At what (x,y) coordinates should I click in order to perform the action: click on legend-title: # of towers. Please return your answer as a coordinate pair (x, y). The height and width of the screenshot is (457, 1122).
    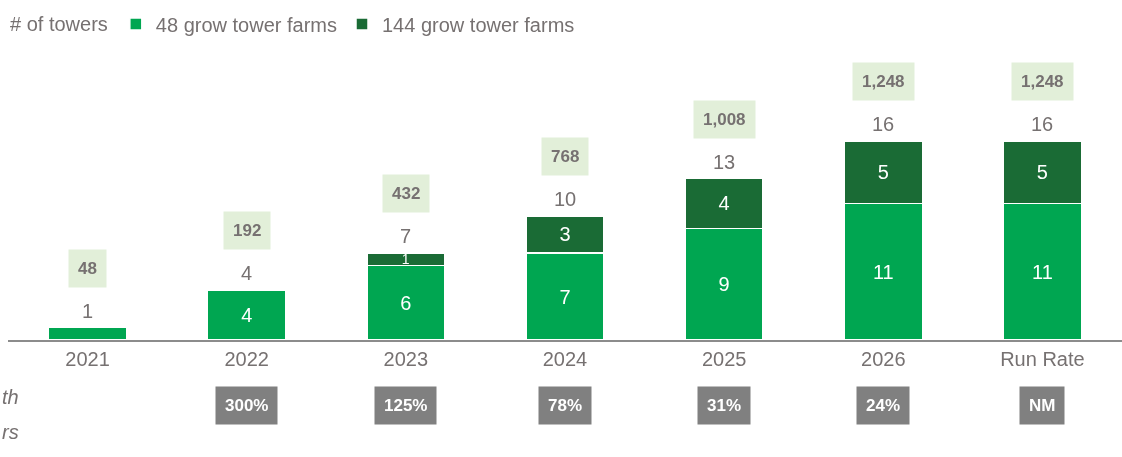
    Looking at the image, I should click on (59, 23).